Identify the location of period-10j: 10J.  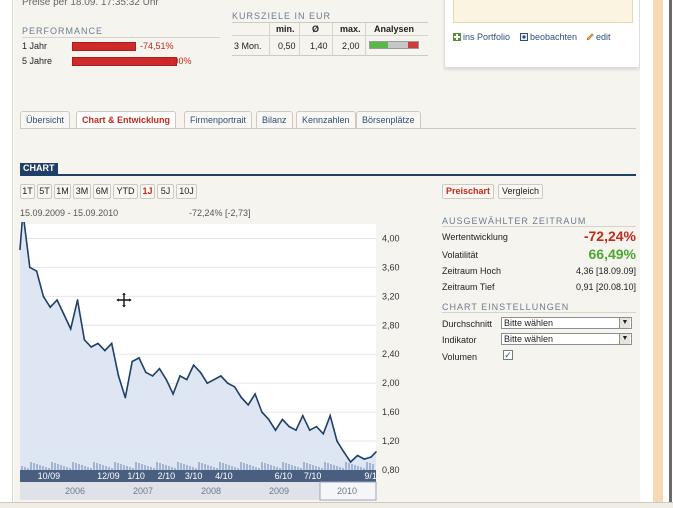
(186, 191).